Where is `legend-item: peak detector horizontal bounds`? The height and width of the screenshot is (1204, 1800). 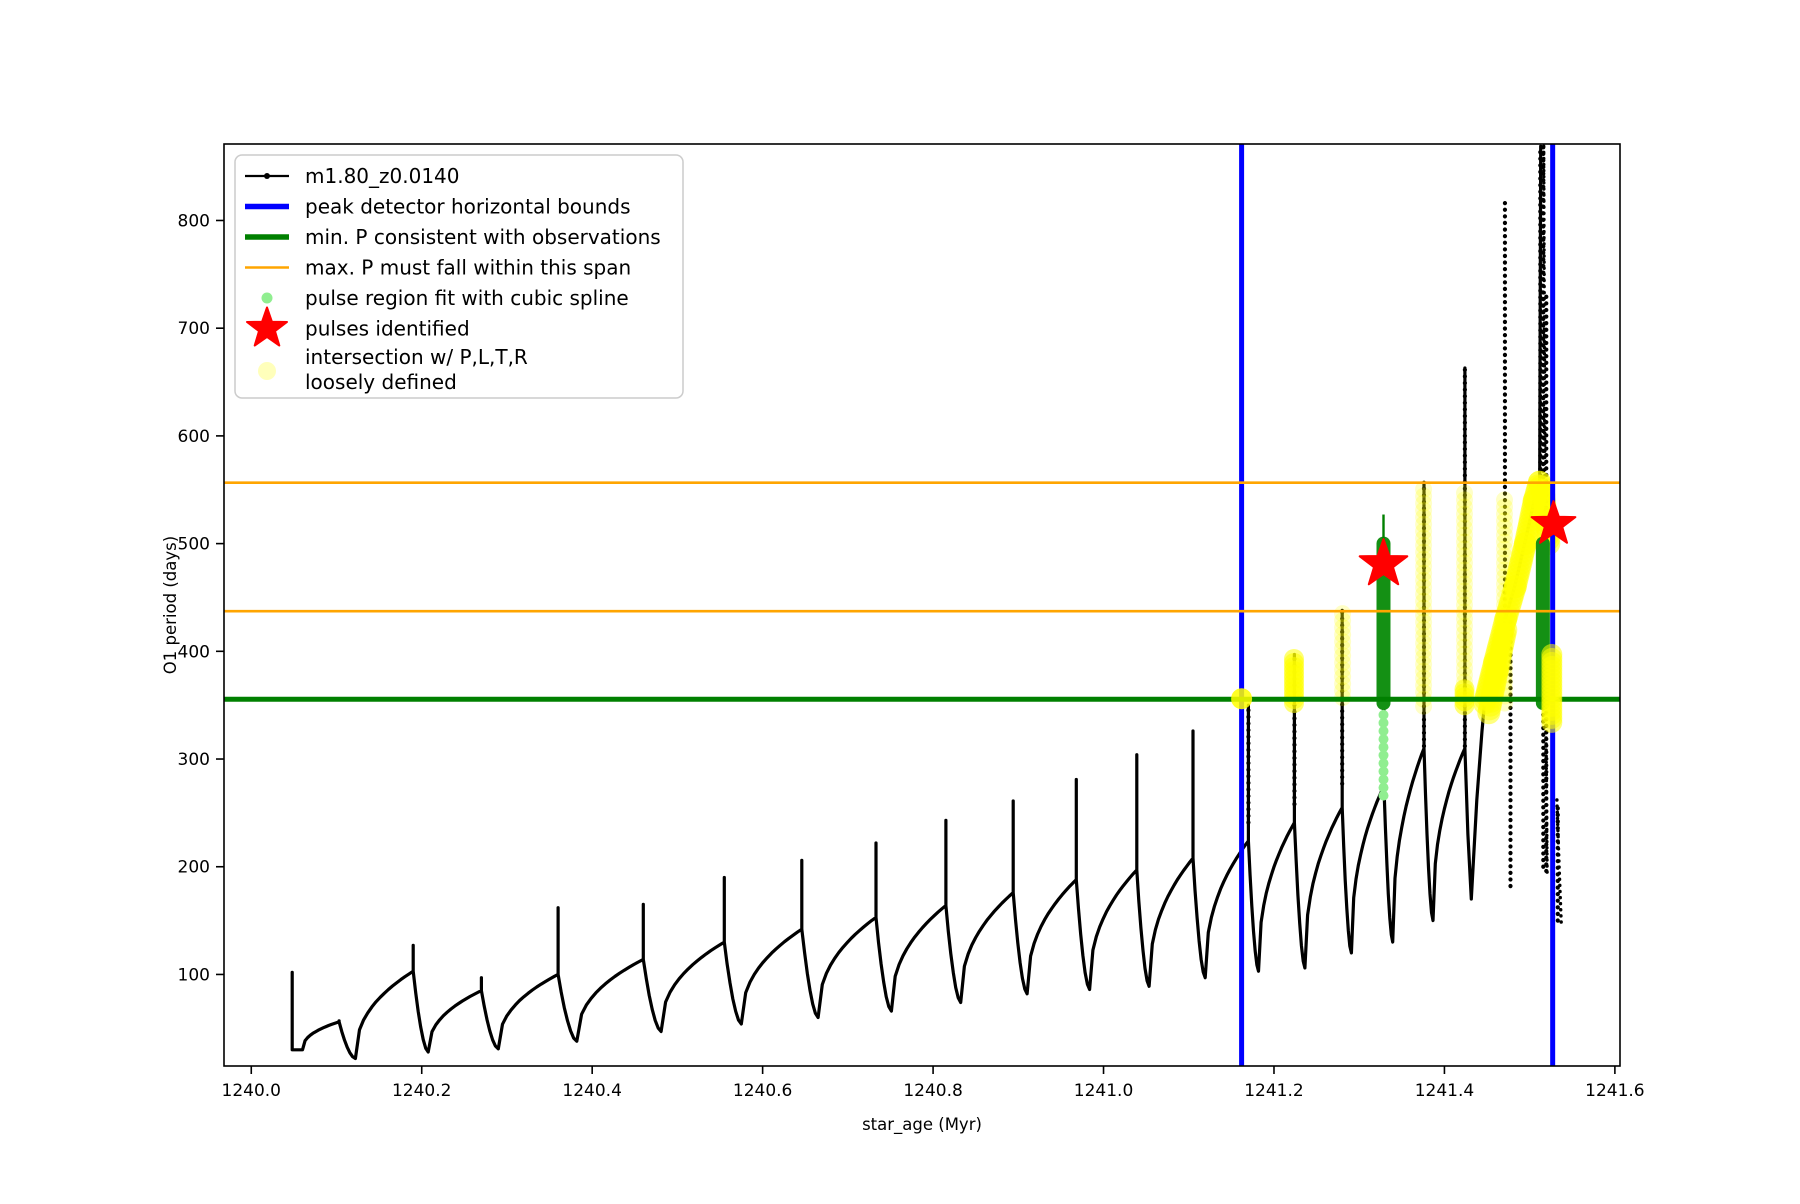 legend-item: peak detector horizontal bounds is located at coordinates (438, 207).